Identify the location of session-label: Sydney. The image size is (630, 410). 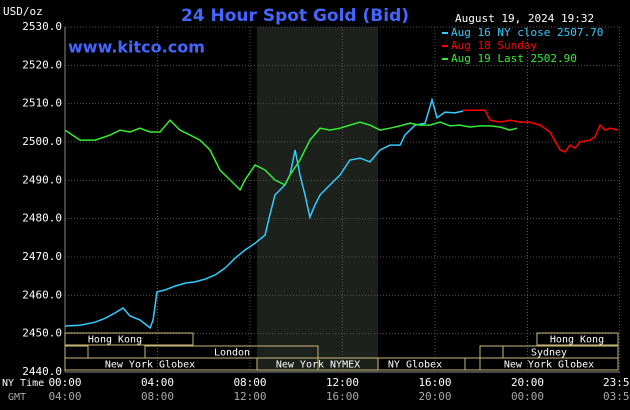
(549, 353).